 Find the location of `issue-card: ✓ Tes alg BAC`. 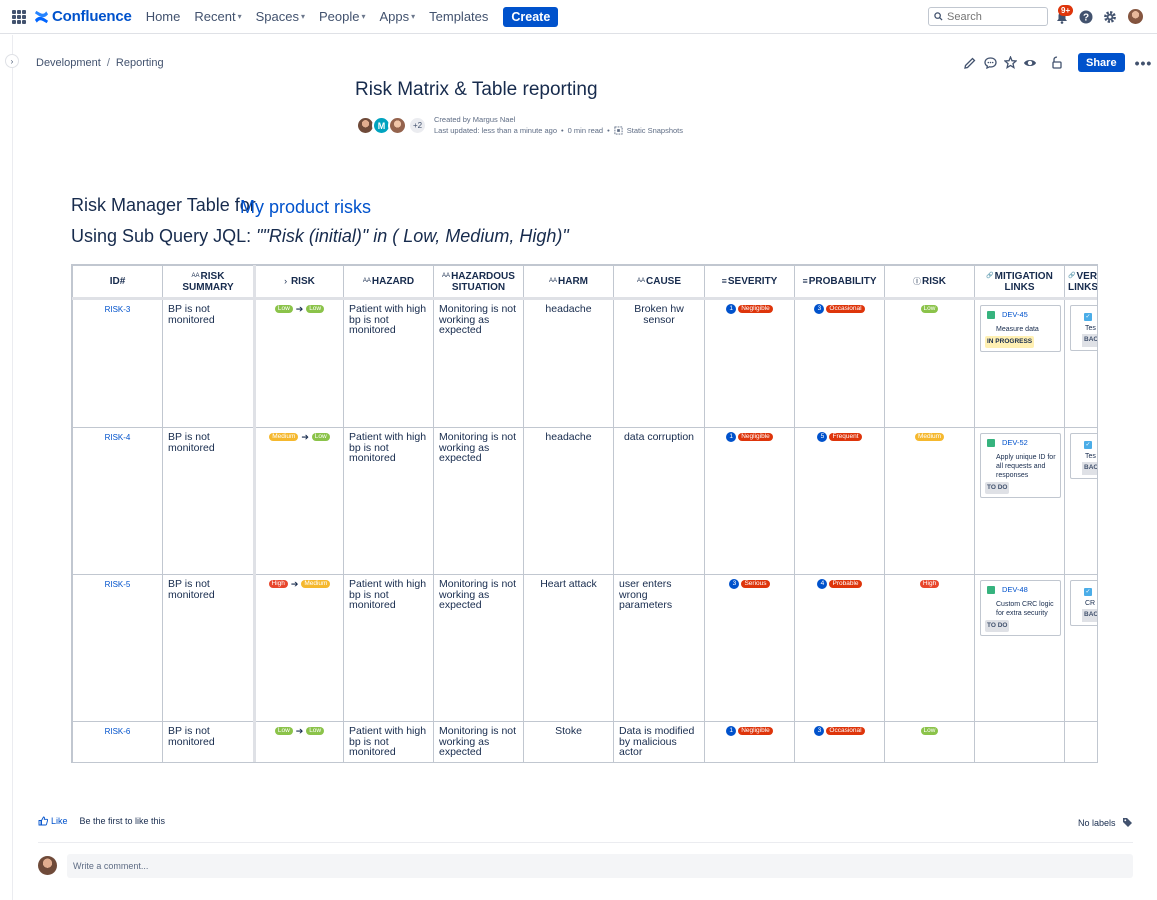

issue-card: ✓ Tes alg BAC is located at coordinates (1083, 328).